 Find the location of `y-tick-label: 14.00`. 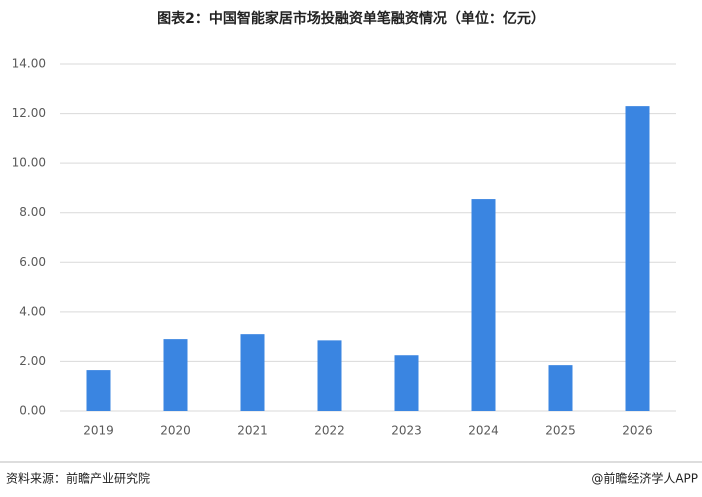

y-tick-label: 14.00 is located at coordinates (29, 64).